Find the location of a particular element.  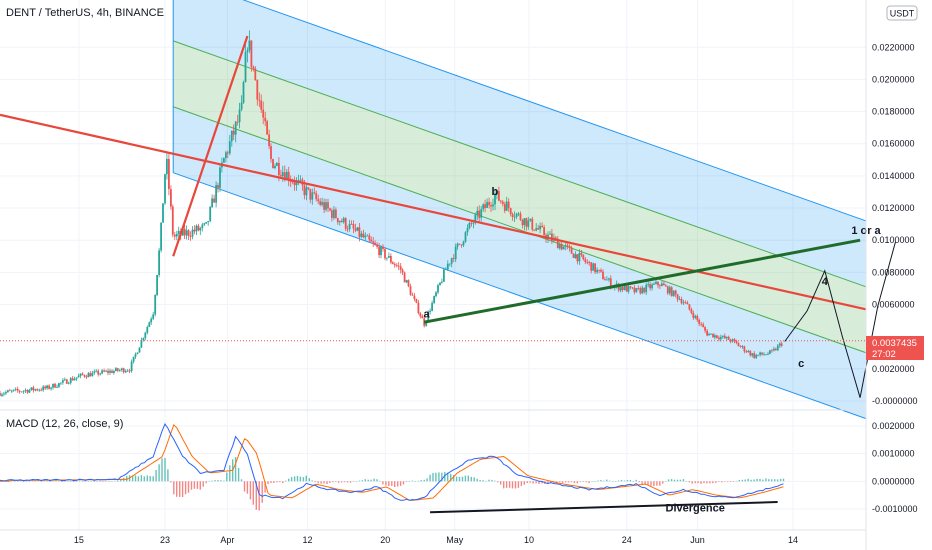

projection-path is located at coordinates (840, 319).